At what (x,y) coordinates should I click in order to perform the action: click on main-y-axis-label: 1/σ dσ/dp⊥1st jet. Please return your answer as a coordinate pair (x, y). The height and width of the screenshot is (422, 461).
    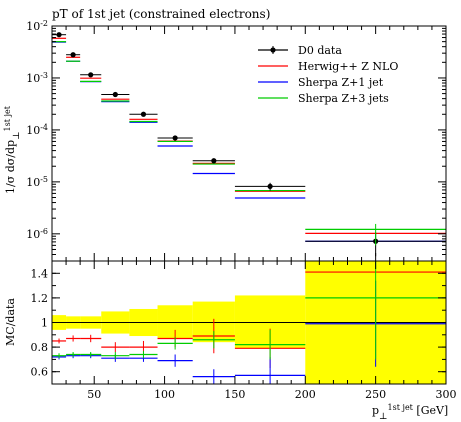
    Looking at the image, I should click on (13, 149).